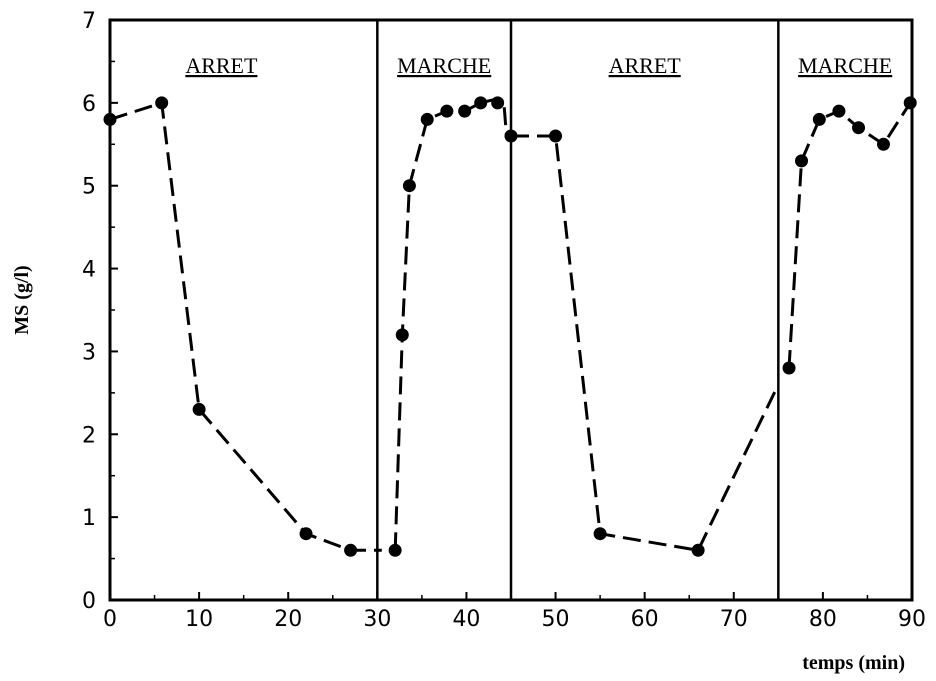 The image size is (936, 681). I want to click on y-axis-label: MS (g/l), so click(22, 299).